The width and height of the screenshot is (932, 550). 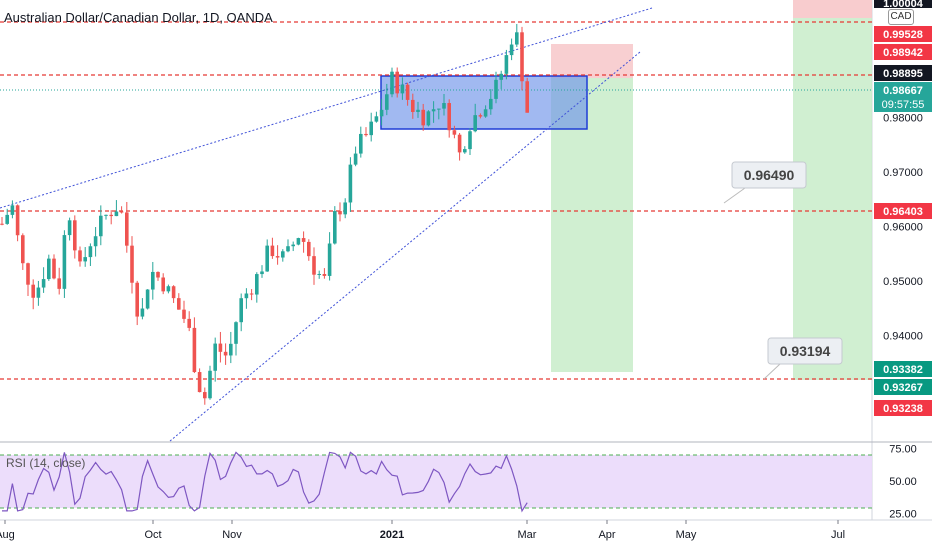 I want to click on callout-label: 0.93194, so click(x=805, y=351).